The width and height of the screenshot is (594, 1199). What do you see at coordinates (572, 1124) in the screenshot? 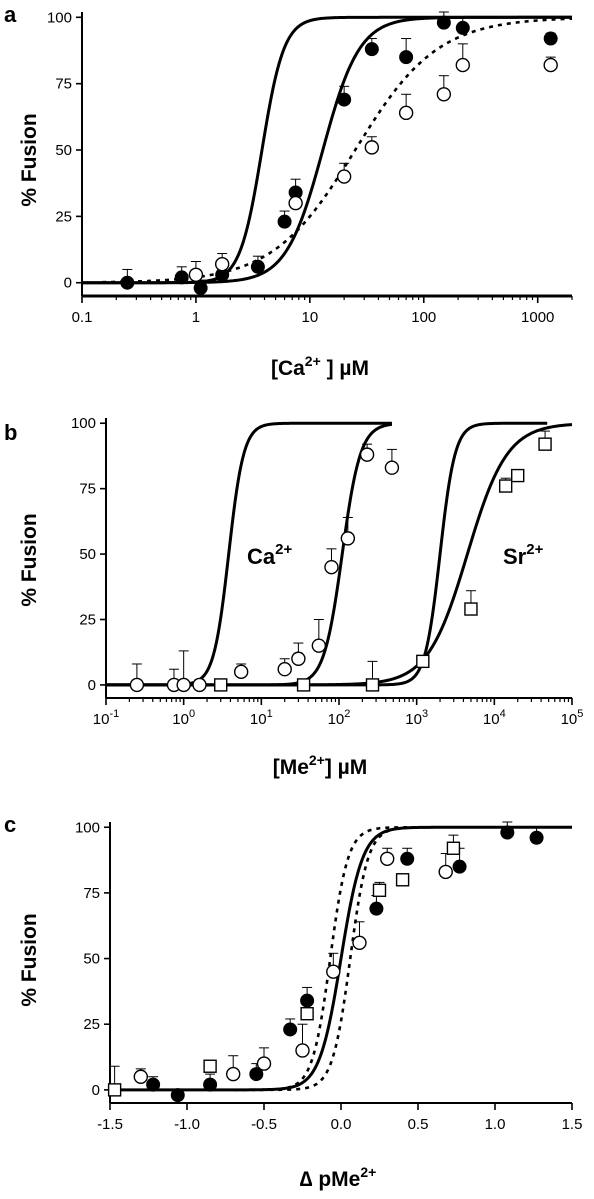
I see `x-tick-label: 1.5` at bounding box center [572, 1124].